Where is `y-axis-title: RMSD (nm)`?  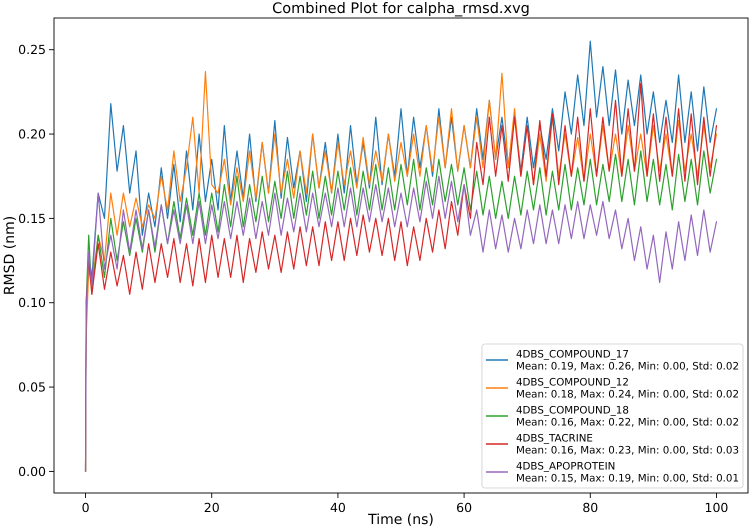
y-axis-title: RMSD (nm) is located at coordinates (10, 256).